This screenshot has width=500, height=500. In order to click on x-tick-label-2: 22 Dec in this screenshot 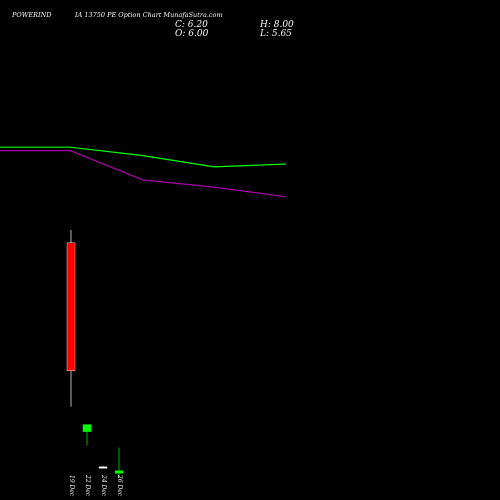, I will do `click(87, 485)`.